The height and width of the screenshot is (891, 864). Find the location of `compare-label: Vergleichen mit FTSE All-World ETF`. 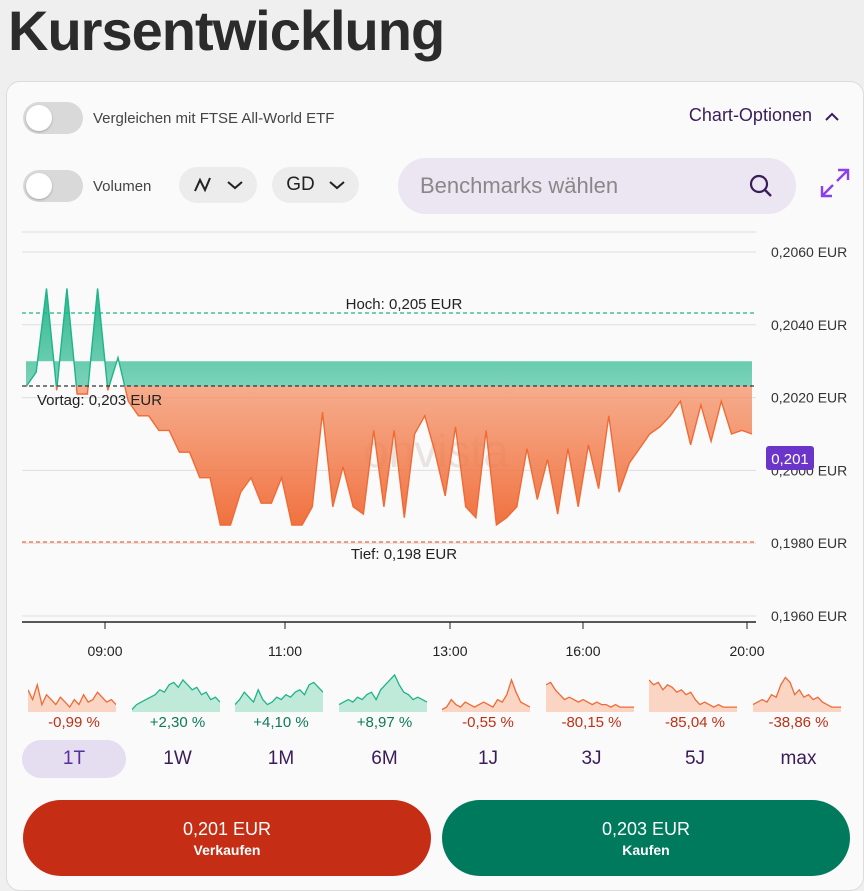

compare-label: Vergleichen mit FTSE All-World ETF is located at coordinates (214, 118).